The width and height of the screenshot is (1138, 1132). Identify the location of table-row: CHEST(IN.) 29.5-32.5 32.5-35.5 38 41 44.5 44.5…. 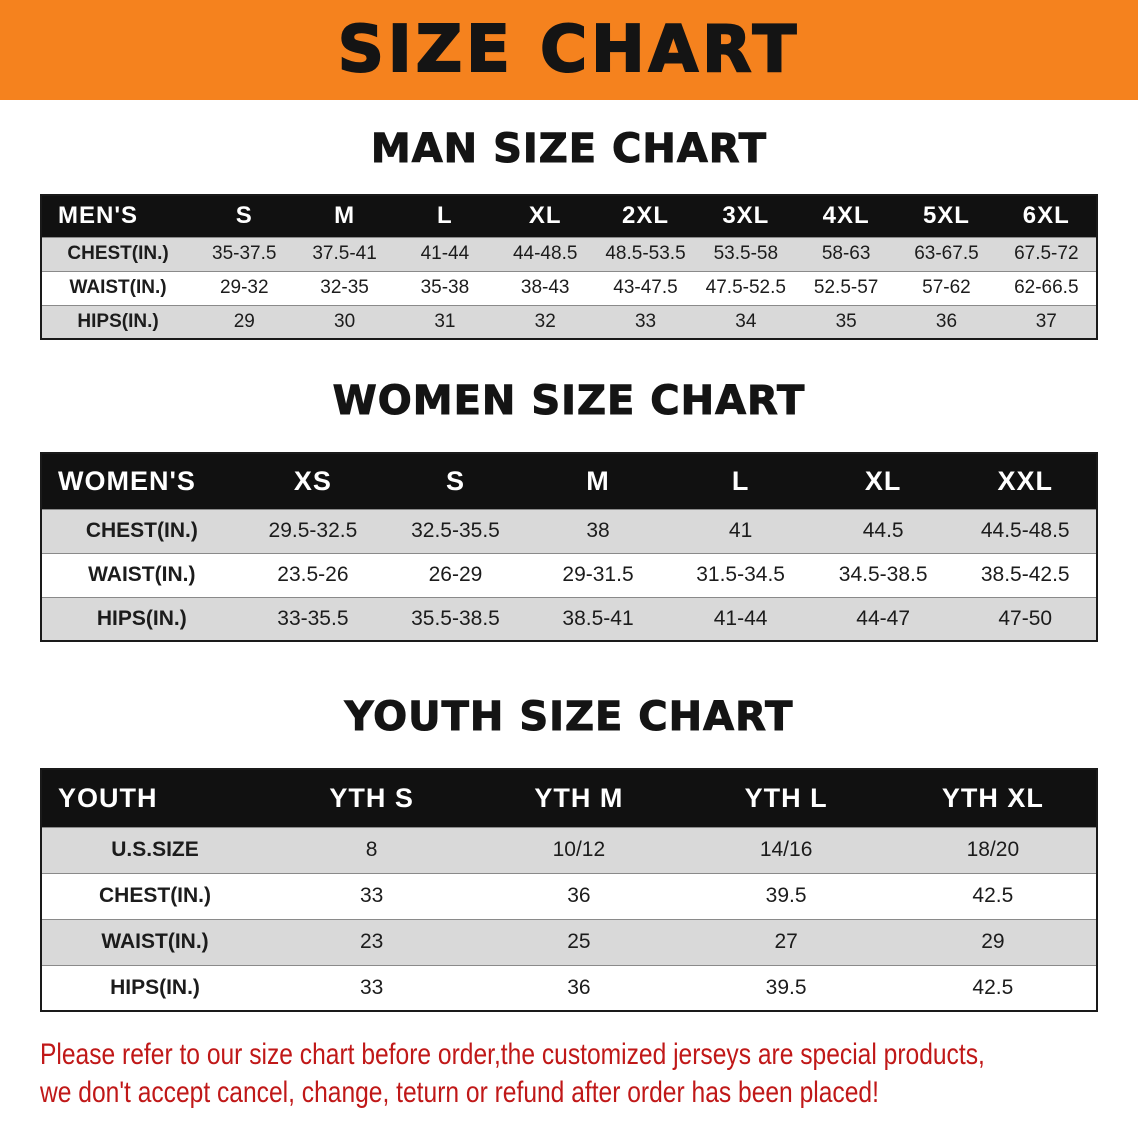
(569, 530).